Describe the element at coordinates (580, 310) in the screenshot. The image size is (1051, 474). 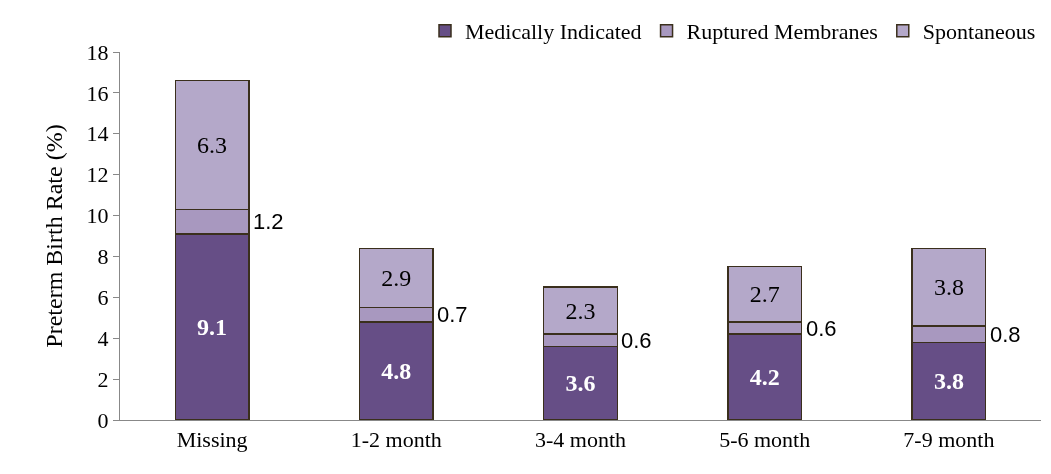
I see `data-label: 2.3` at that location.